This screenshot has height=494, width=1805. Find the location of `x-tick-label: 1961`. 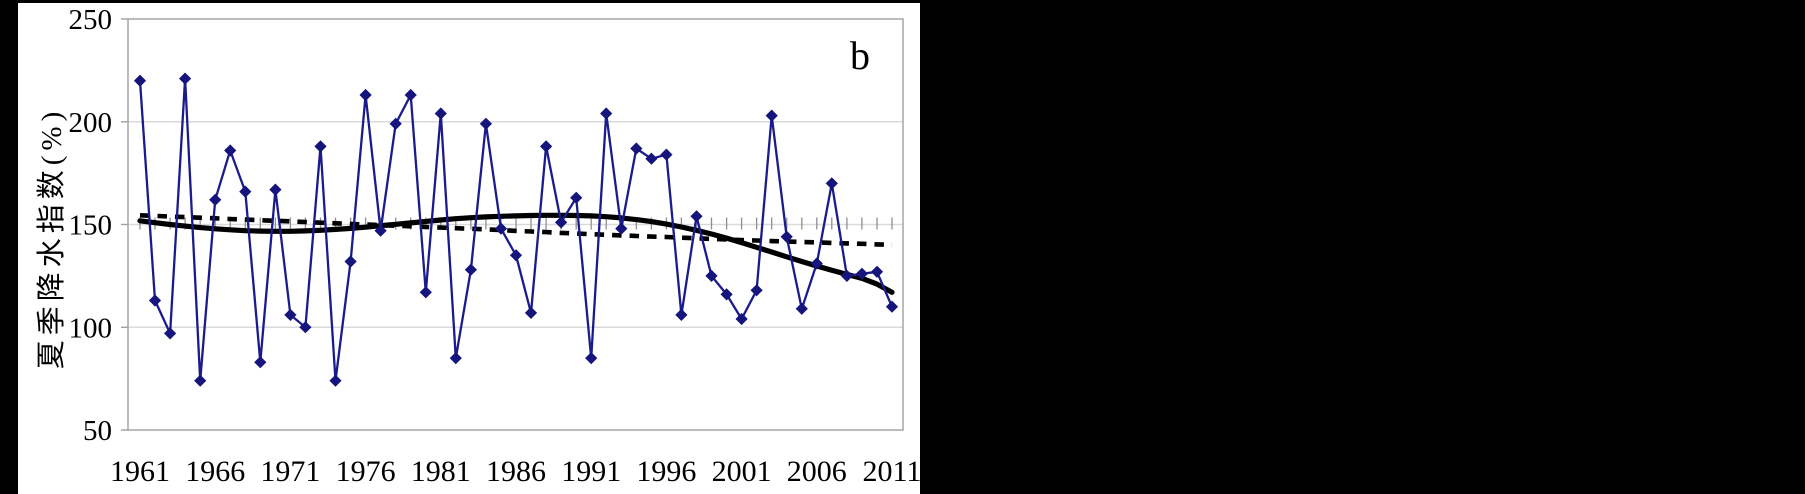

x-tick-label: 1961 is located at coordinates (140, 471).